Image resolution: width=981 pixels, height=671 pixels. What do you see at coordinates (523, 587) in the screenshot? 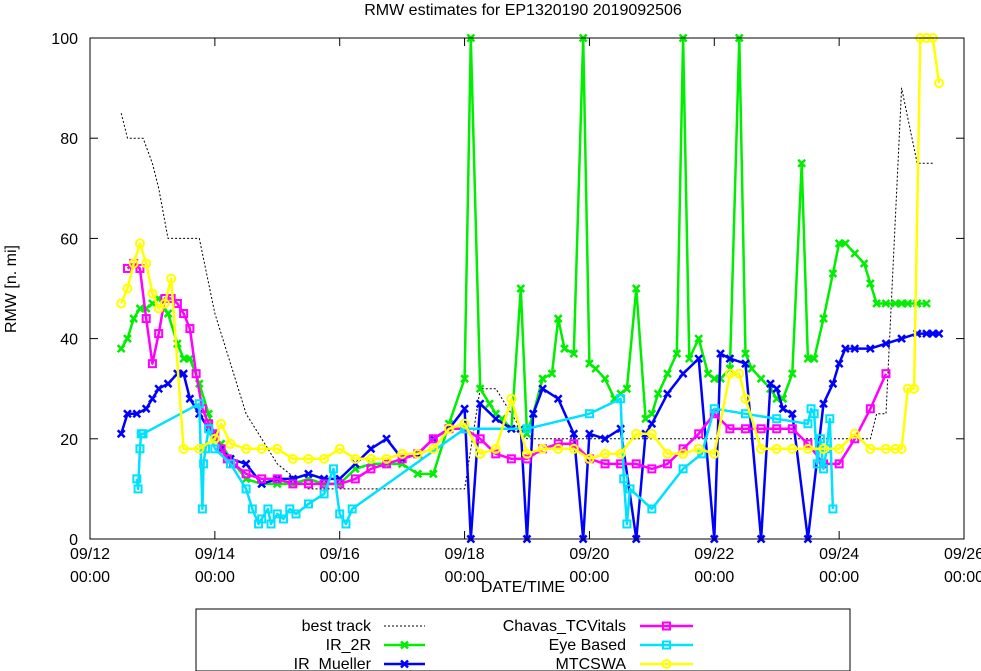
I see `x-axis-label: DATE/TIME` at bounding box center [523, 587].